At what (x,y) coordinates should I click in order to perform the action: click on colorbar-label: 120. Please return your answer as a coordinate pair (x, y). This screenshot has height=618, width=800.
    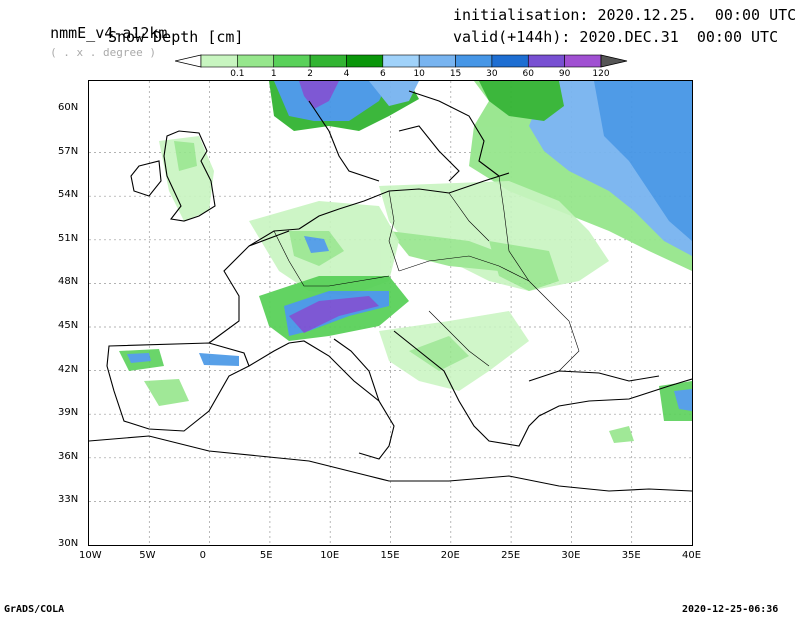
    Looking at the image, I should click on (600, 73).